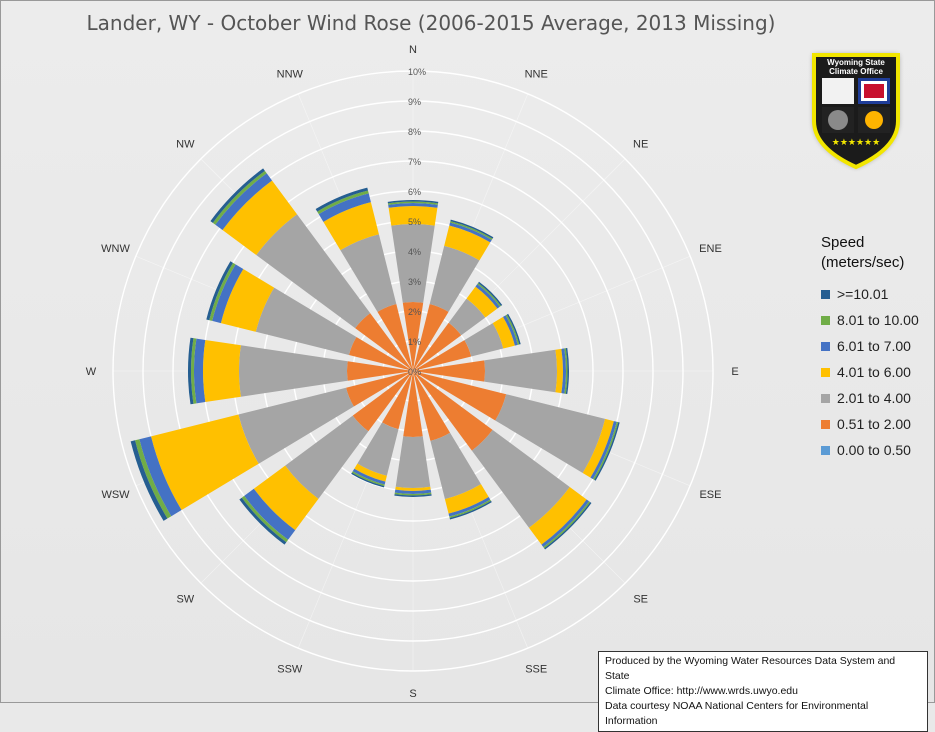 The height and width of the screenshot is (732, 935). I want to click on legend-item: 0.51 to 2.00, so click(870, 424).